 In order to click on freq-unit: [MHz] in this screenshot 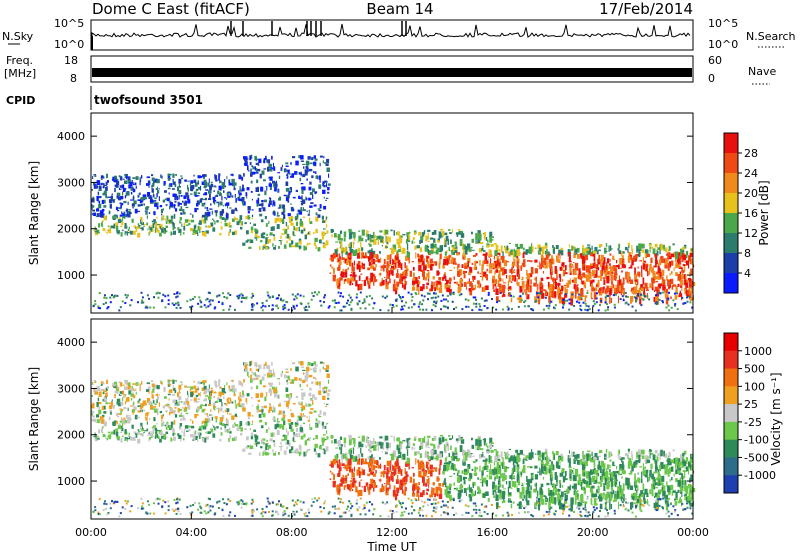, I will do `click(20, 73)`.